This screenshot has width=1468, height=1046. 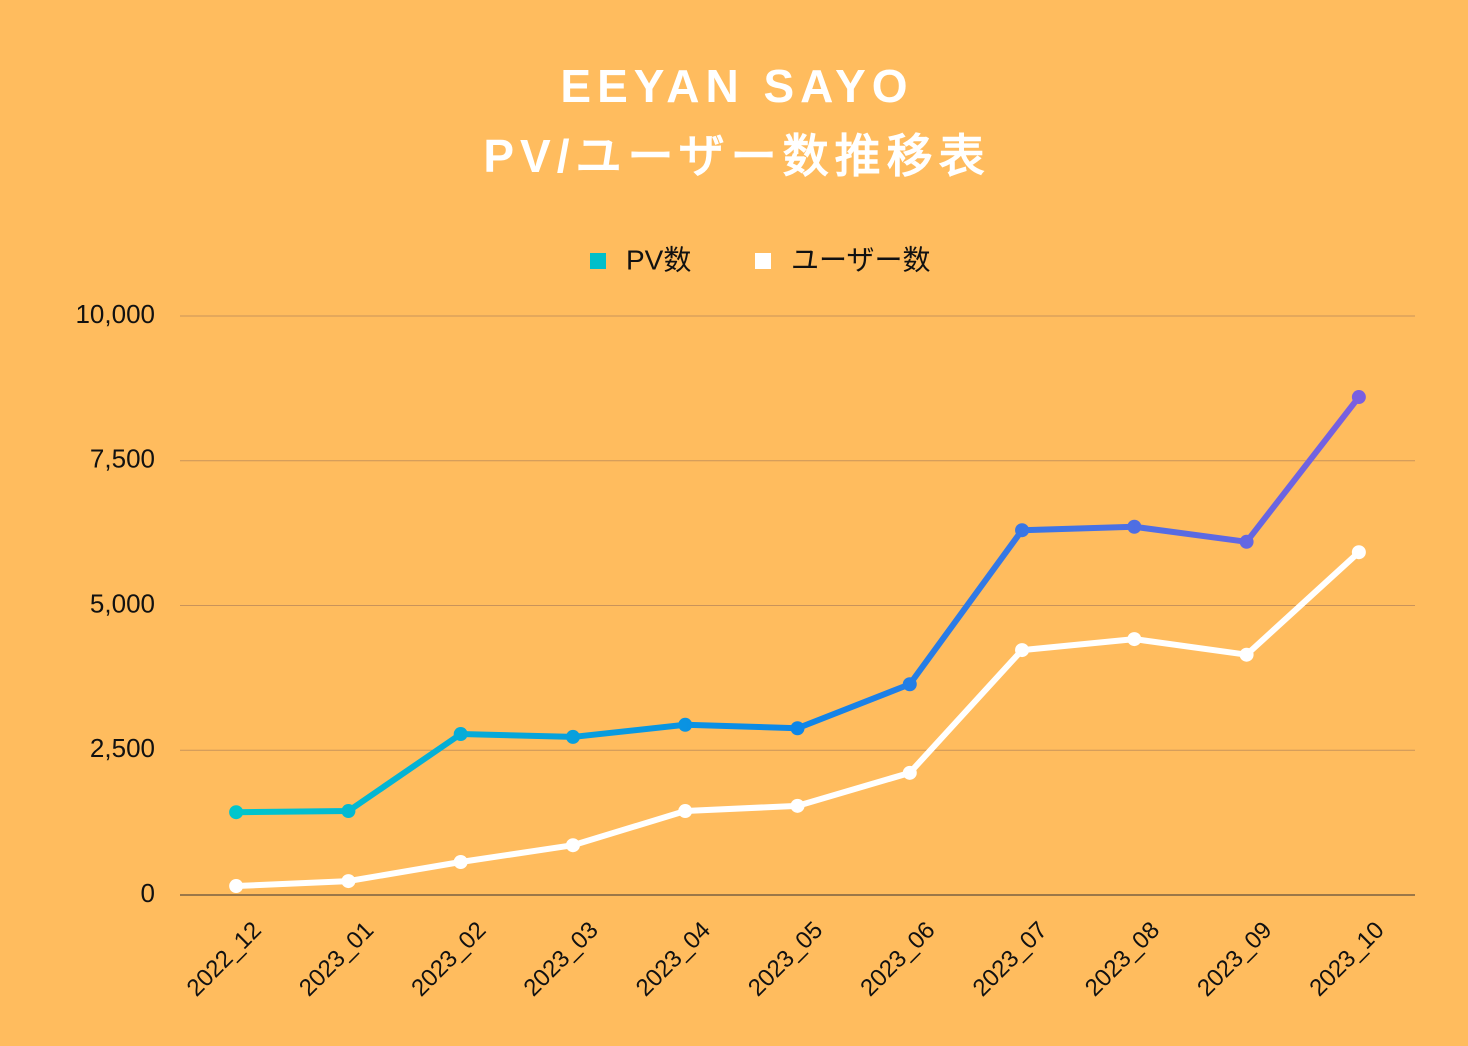 What do you see at coordinates (122, 603) in the screenshot?
I see `y-tick-label: 5,000` at bounding box center [122, 603].